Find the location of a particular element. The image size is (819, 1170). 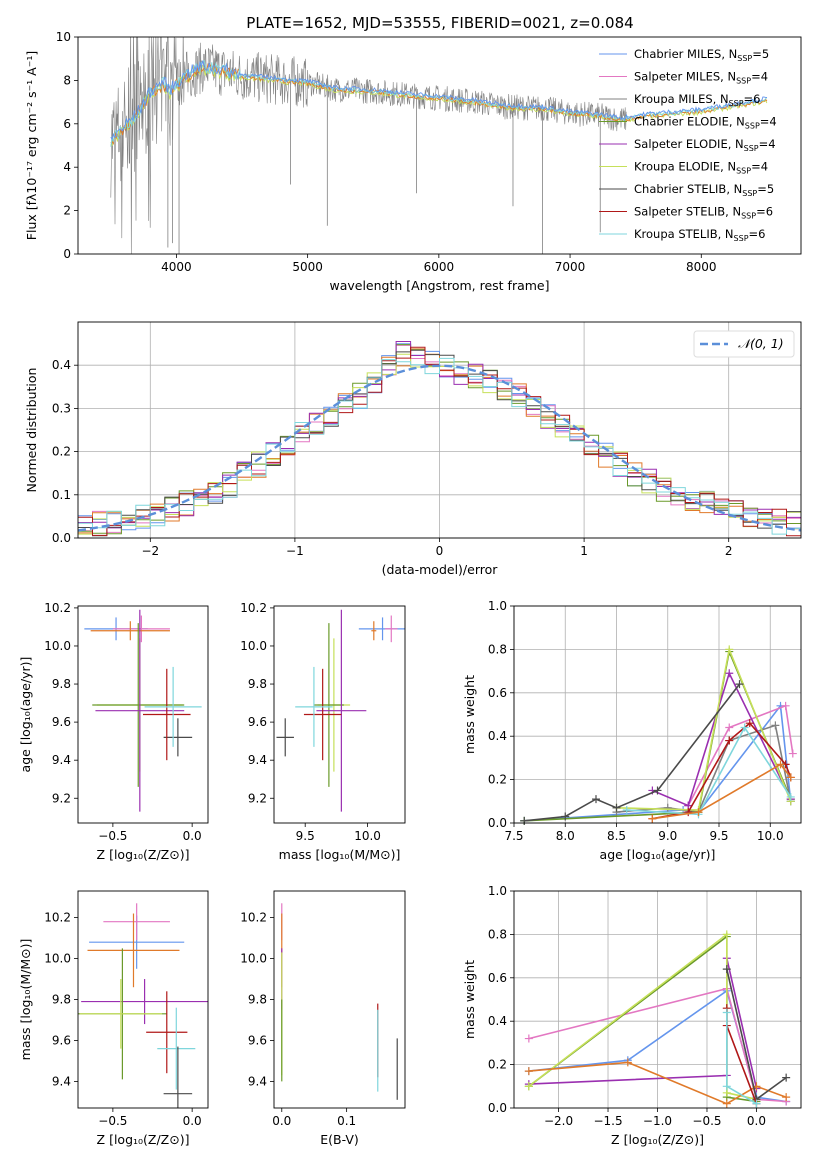

x-tick-label: −1.5 is located at coordinates (607, 1121).